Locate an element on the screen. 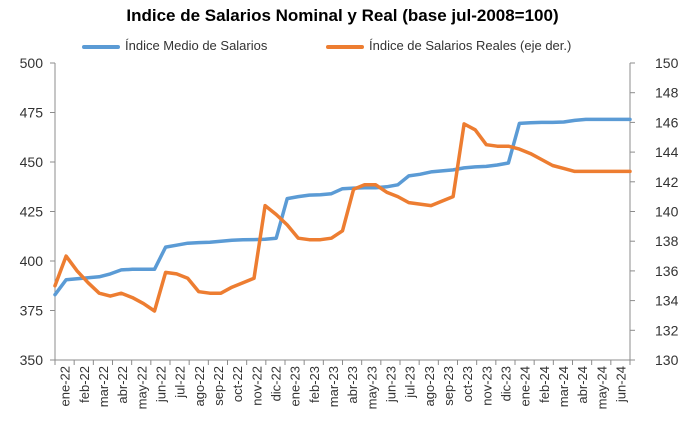  x-tick-label: ago-23 is located at coordinates (429, 386).